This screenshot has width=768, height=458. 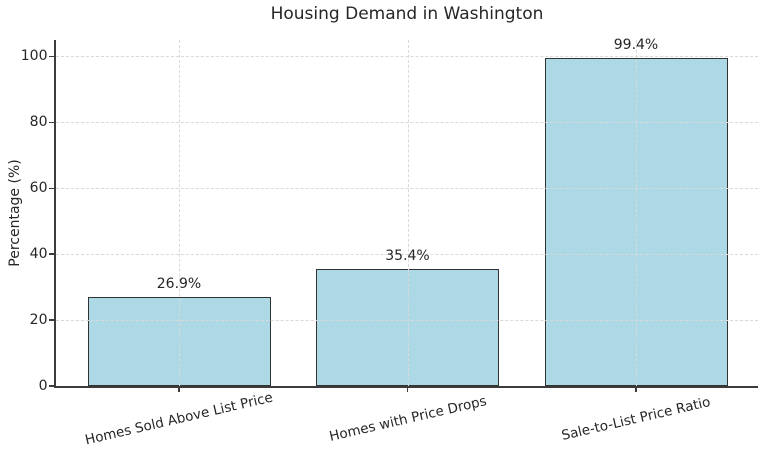 I want to click on x-tick-label-sale-to-list-price-ratio: Sale-to-List Price Ratio, so click(x=636, y=419).